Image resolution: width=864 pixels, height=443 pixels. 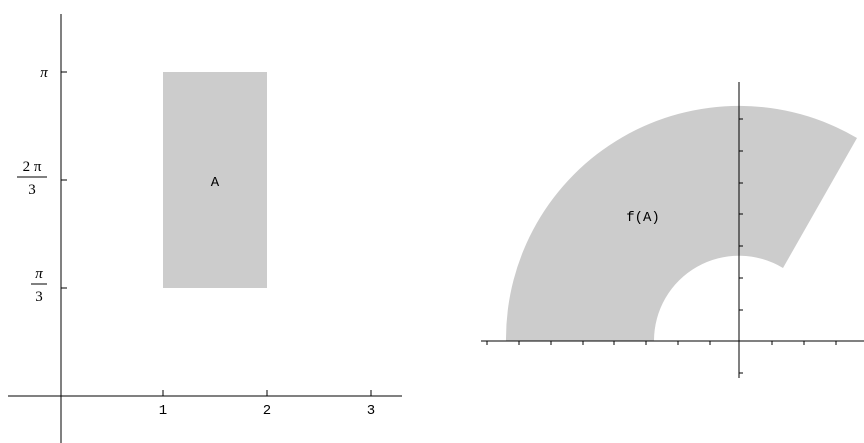 I want to click on left-y-tick-label-pi: π, so click(x=44, y=73).